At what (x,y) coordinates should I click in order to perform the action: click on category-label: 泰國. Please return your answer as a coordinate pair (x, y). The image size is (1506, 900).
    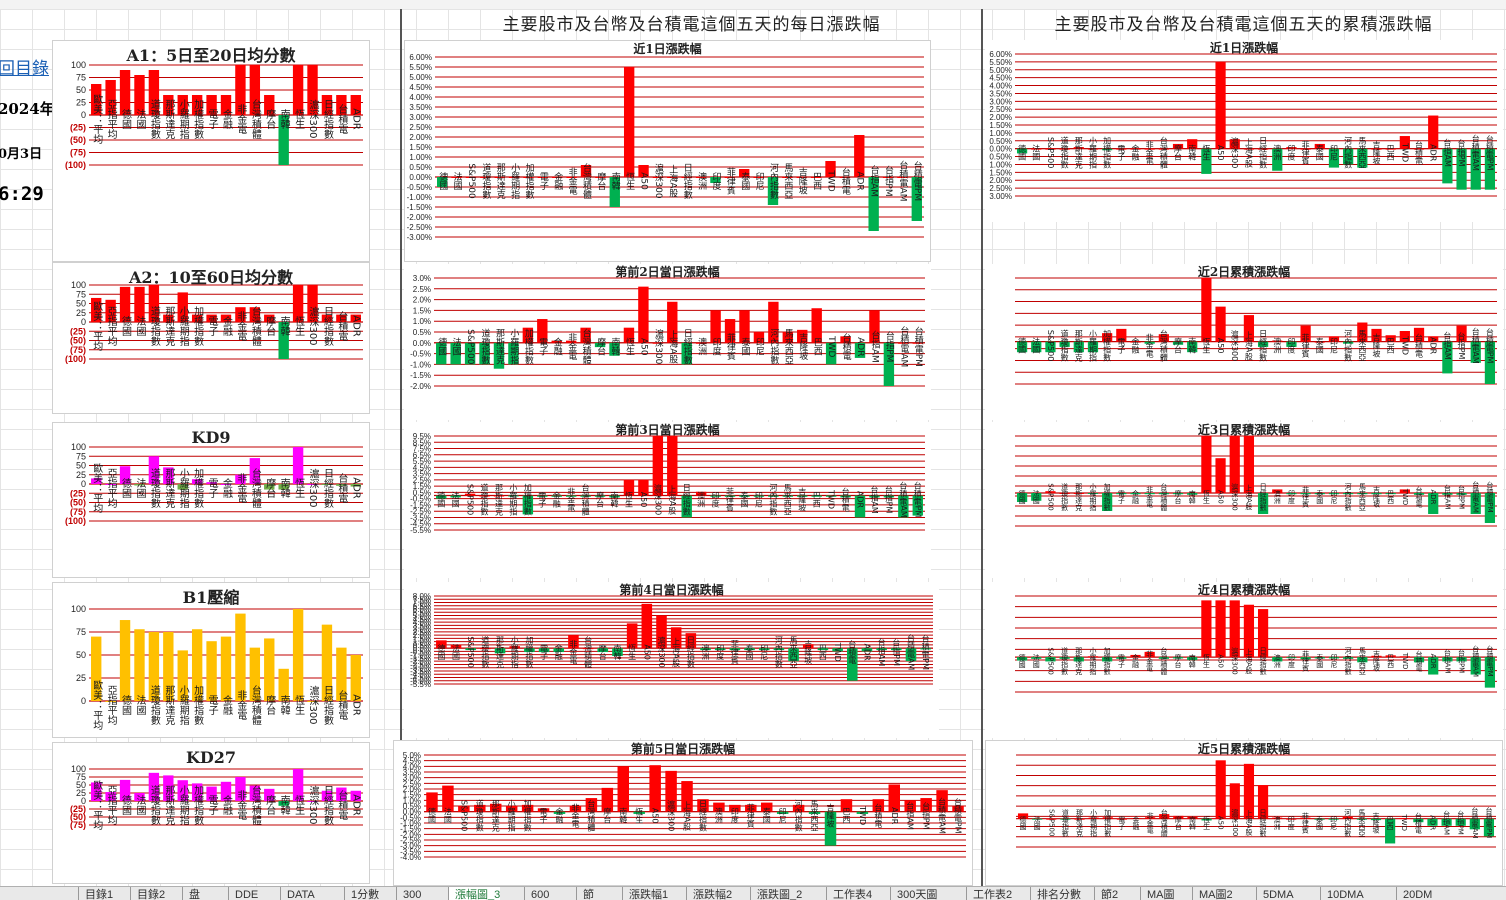
    Looking at the image, I should click on (1320, 661).